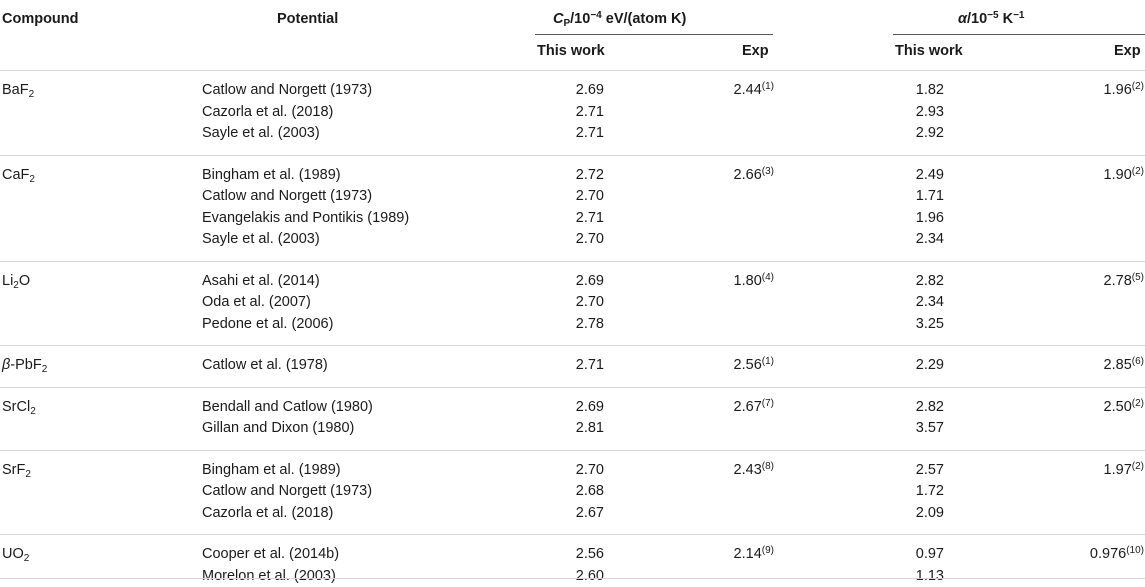 The image size is (1145, 587). What do you see at coordinates (912, 134) in the screenshot?
I see `alpha-this-work-cell: 2.92` at bounding box center [912, 134].